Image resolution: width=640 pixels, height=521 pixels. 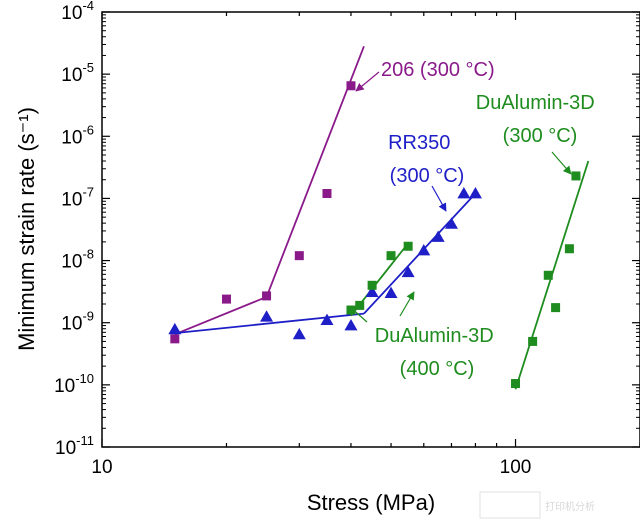 I want to click on x-tick-label: 10, so click(x=101, y=467).